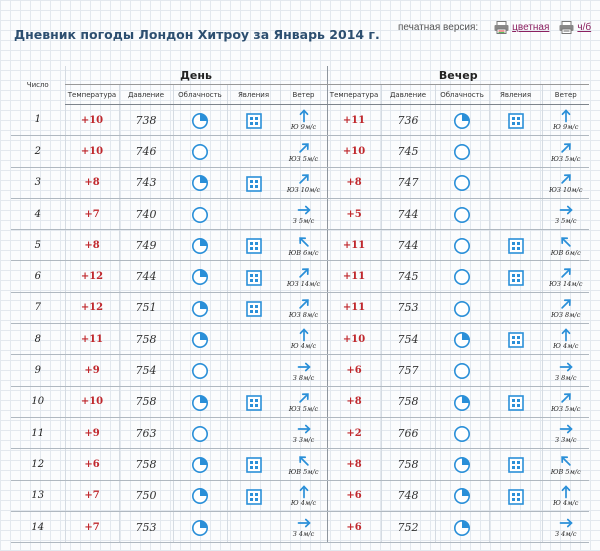 The image size is (600, 551). Describe the element at coordinates (501, 27) in the screenshot. I see `printer-color-icon` at that location.